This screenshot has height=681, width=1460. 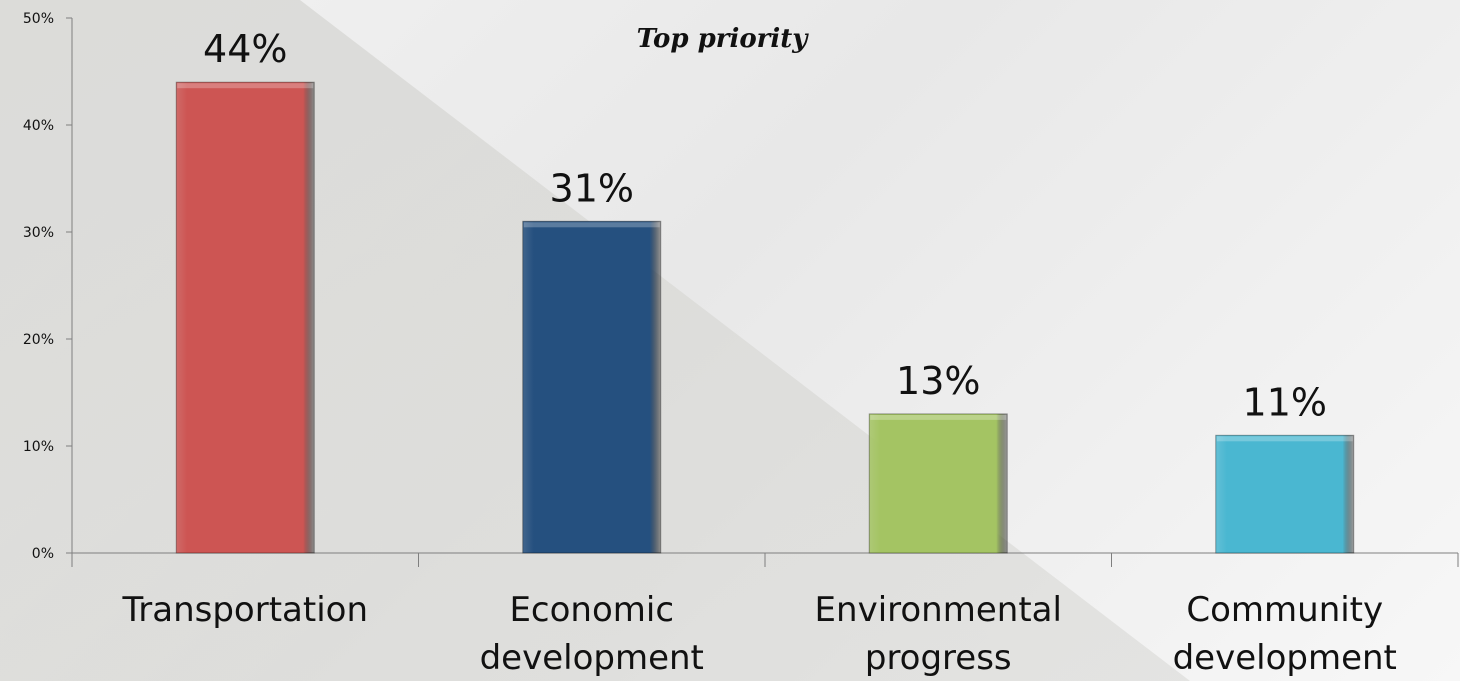 What do you see at coordinates (938, 658) in the screenshot?
I see `category-label-line: progress` at bounding box center [938, 658].